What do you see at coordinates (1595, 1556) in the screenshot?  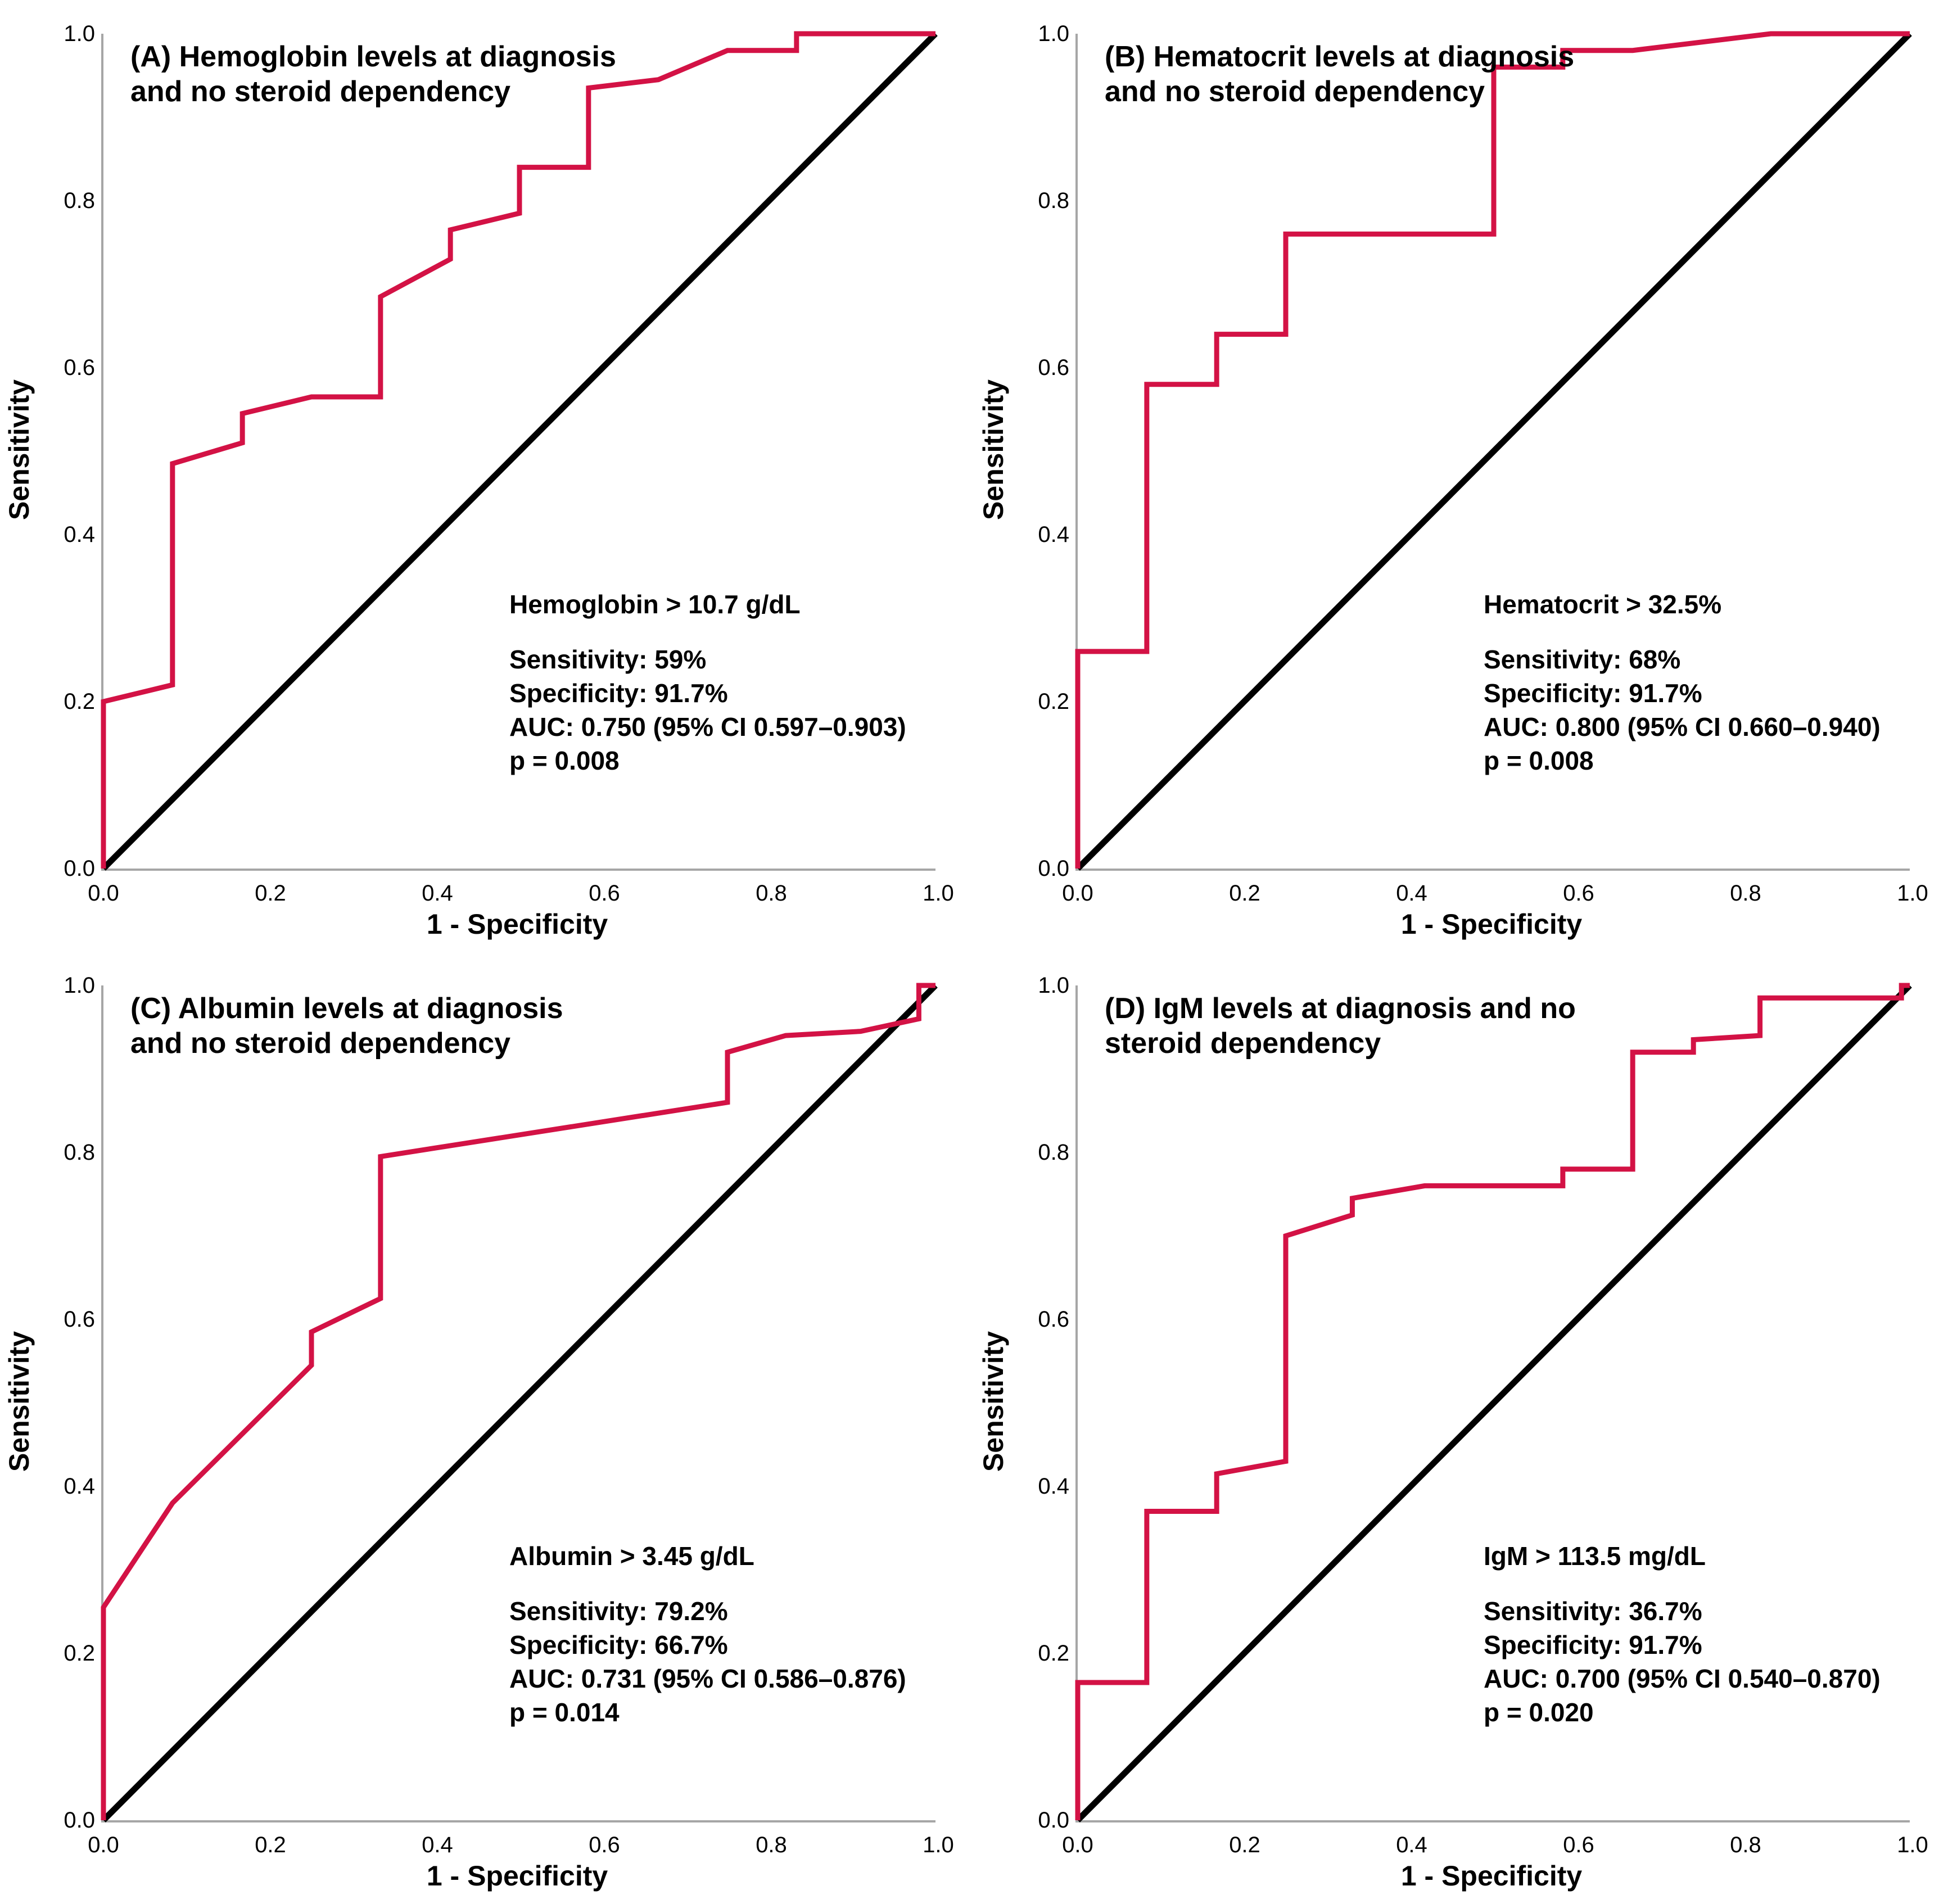 I see `threshold-text: IgM > 113.5 mg/dL` at bounding box center [1595, 1556].